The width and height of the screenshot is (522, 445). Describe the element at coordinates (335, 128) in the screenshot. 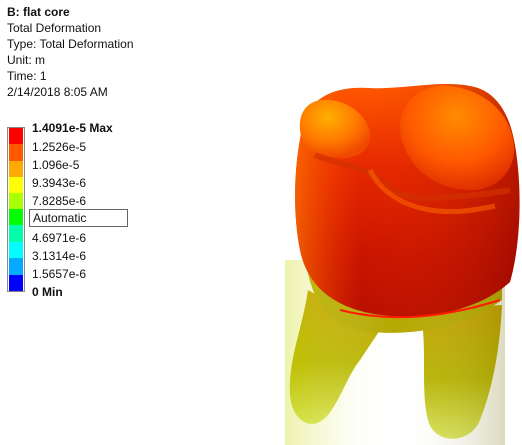

I see `tooth-cusp-left` at that location.